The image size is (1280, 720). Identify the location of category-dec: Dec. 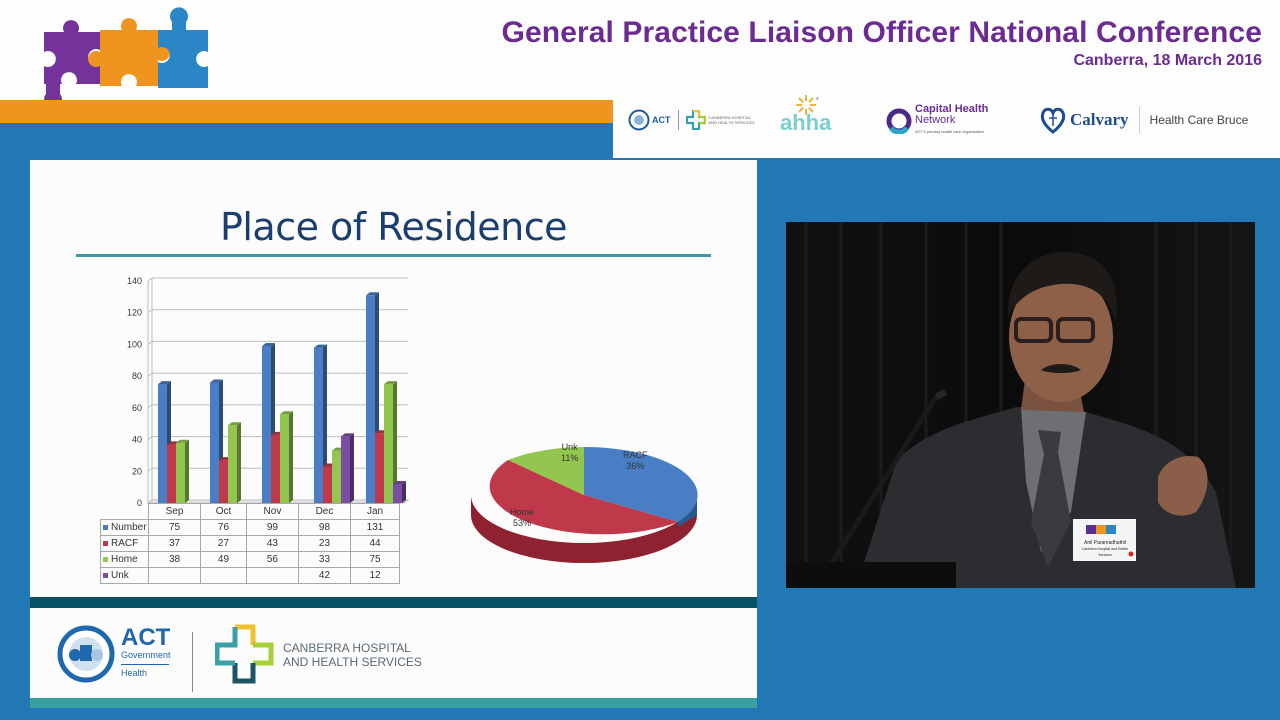
(324, 511).